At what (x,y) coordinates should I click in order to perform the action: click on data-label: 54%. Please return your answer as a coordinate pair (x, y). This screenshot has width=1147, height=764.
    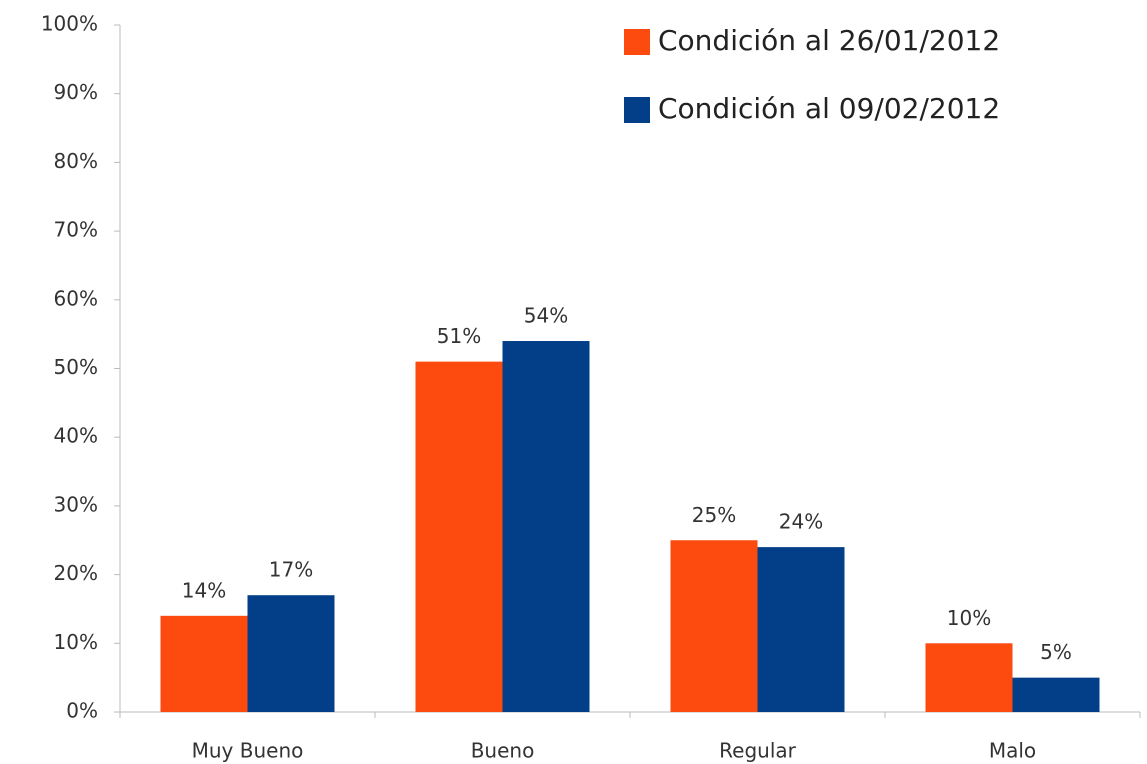
    Looking at the image, I should click on (546, 316).